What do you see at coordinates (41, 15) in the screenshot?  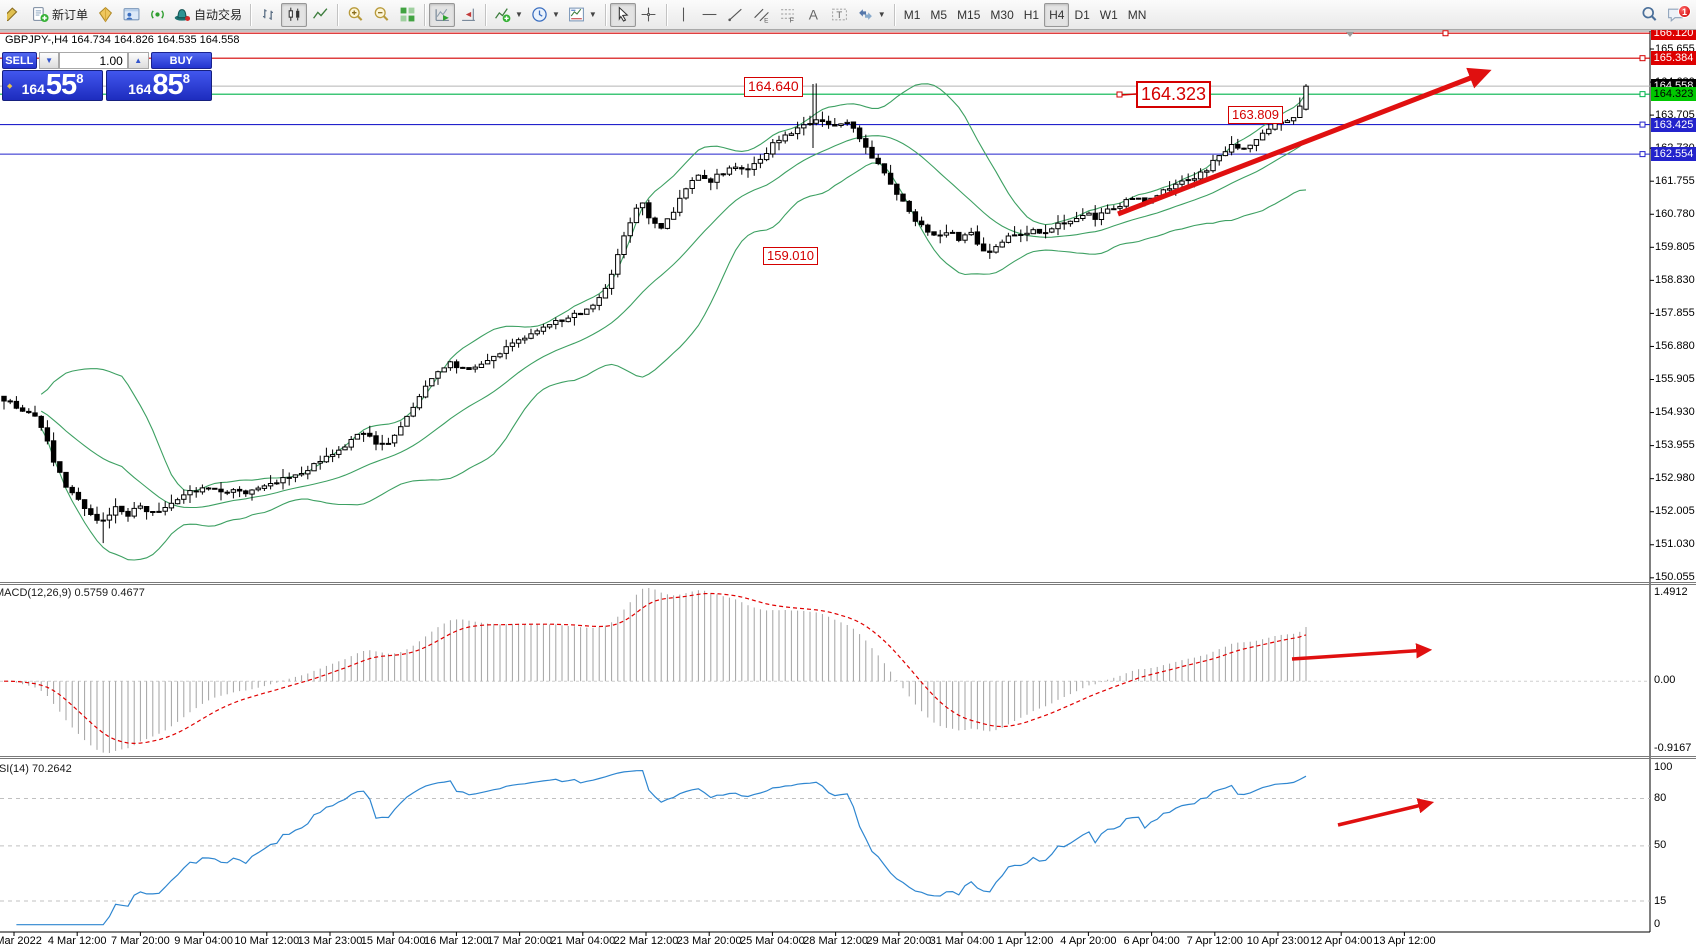 I see `new-order-icon` at bounding box center [41, 15].